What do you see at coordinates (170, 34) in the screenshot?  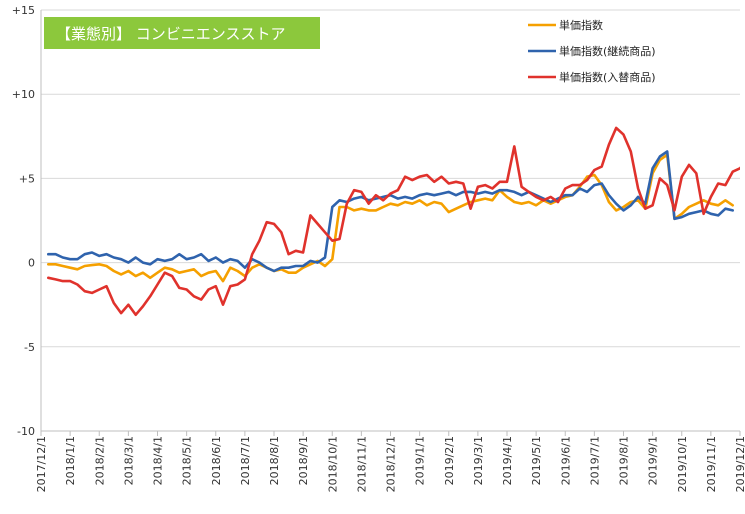 I see `chart-title: 【業態別】 コンビニエンスストア` at bounding box center [170, 34].